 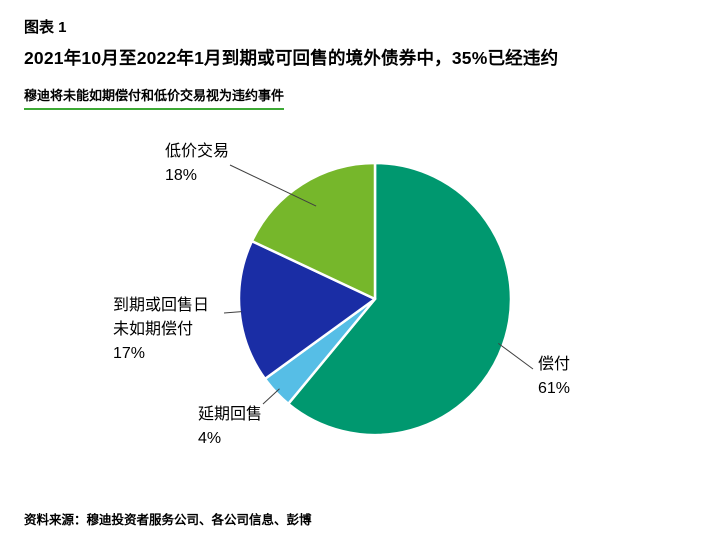 I want to click on pie-label-pct: 4%, so click(x=210, y=438).